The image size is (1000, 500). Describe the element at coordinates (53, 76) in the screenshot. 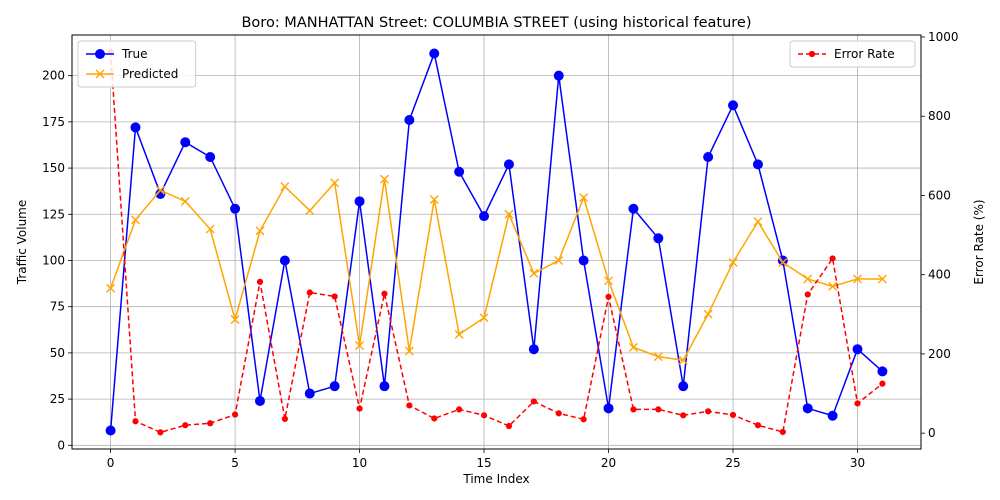

I see `y-tick-label: 200` at that location.